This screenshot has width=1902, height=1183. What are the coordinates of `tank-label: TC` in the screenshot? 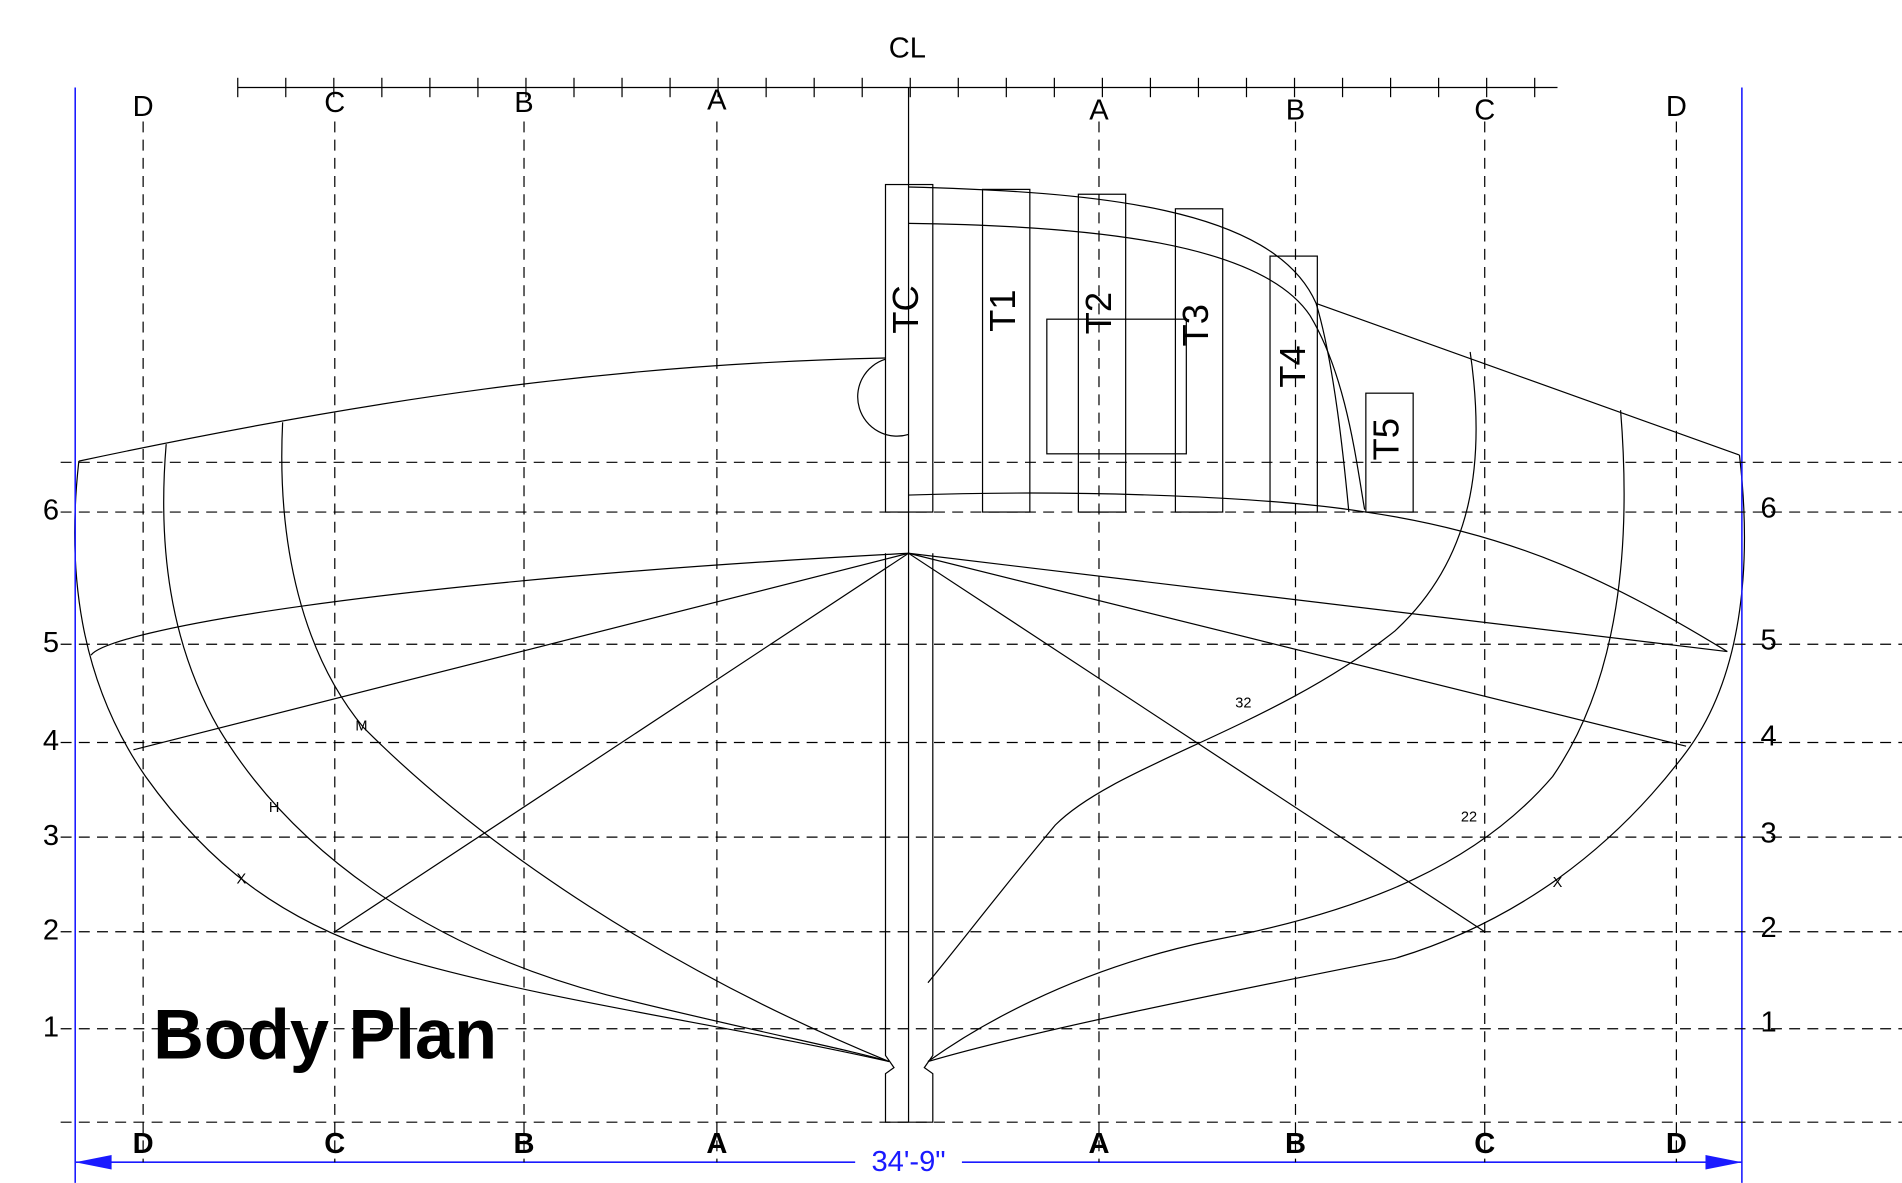 It's located at (905, 309).